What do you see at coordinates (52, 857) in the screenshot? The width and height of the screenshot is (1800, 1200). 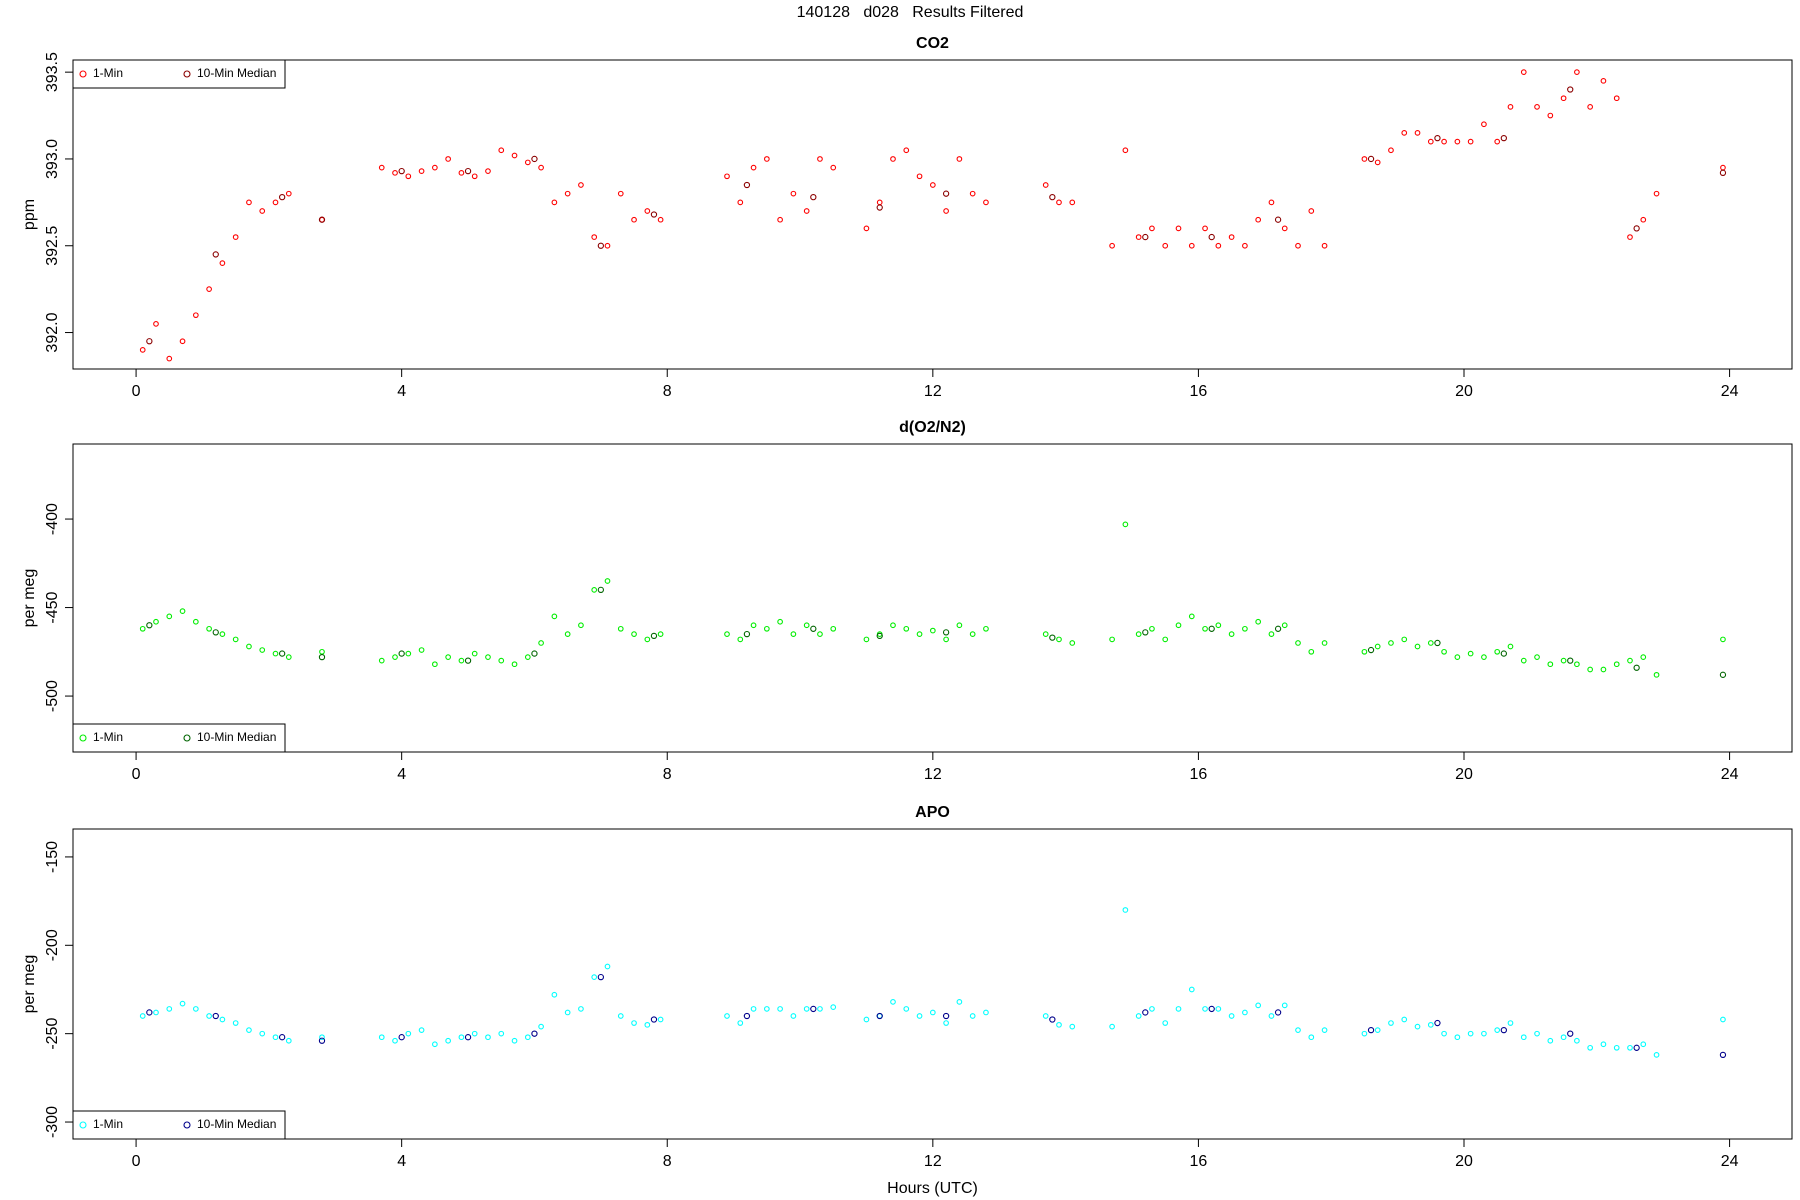 I see `y-tick-label: -150` at bounding box center [52, 857].